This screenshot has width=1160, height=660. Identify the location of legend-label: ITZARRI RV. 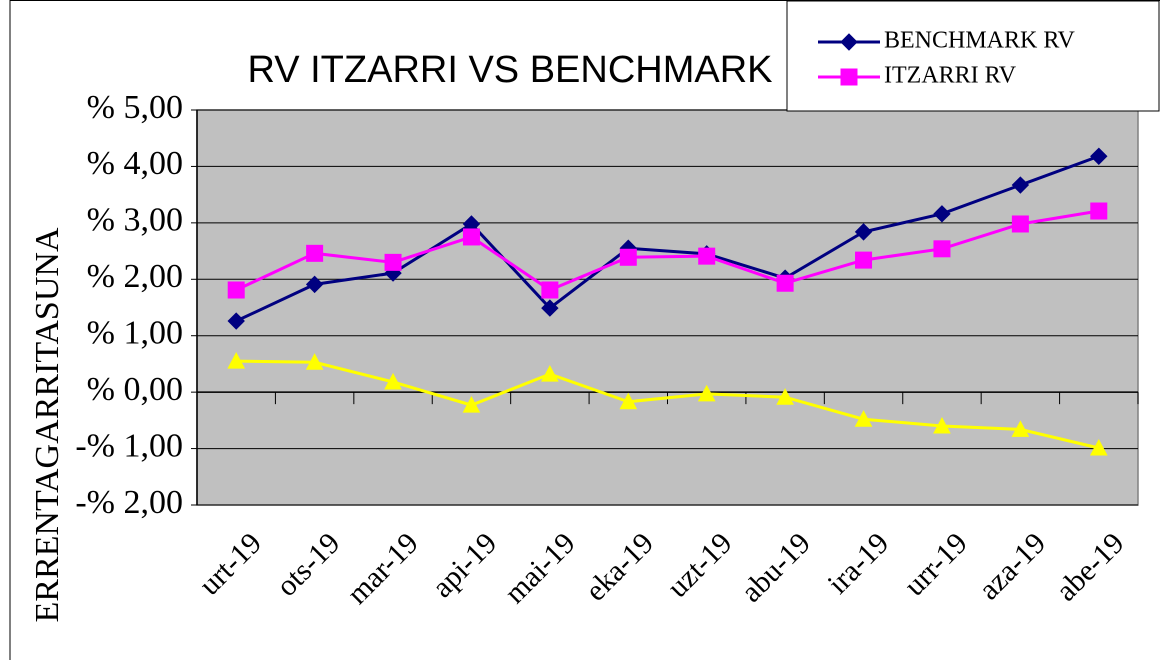
(950, 76).